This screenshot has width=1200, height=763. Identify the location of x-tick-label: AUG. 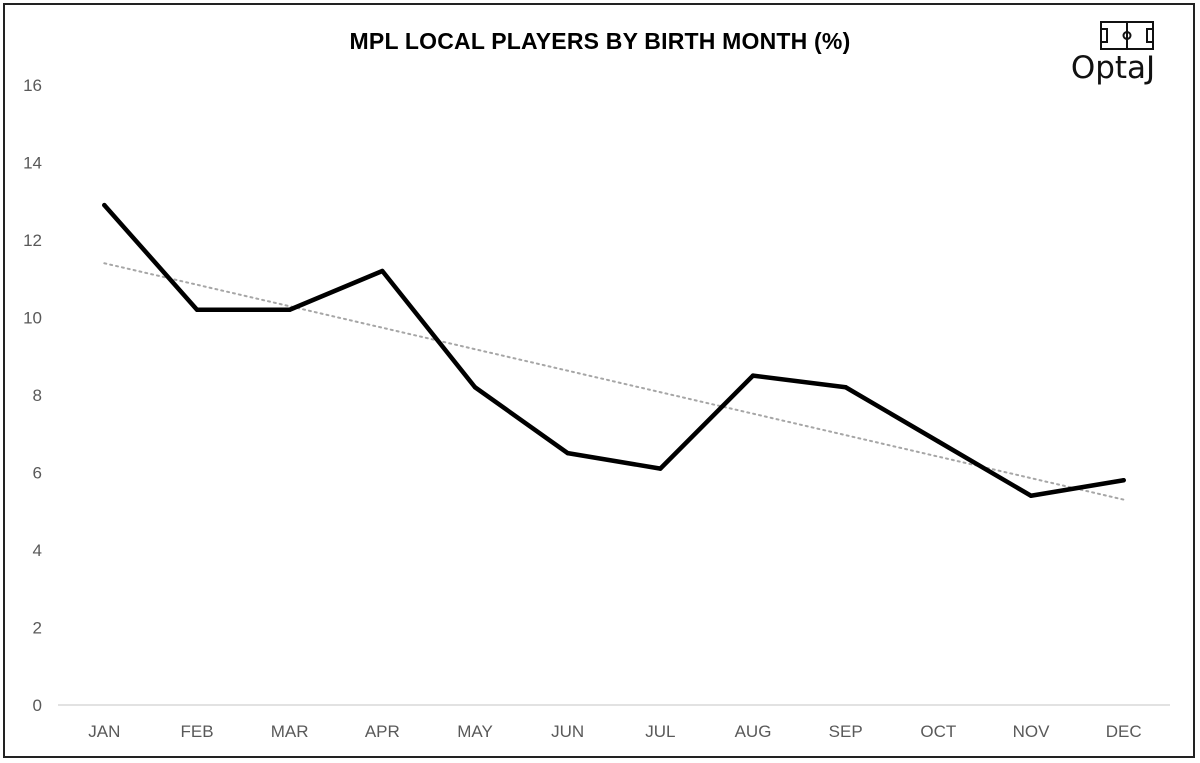
(753, 731).